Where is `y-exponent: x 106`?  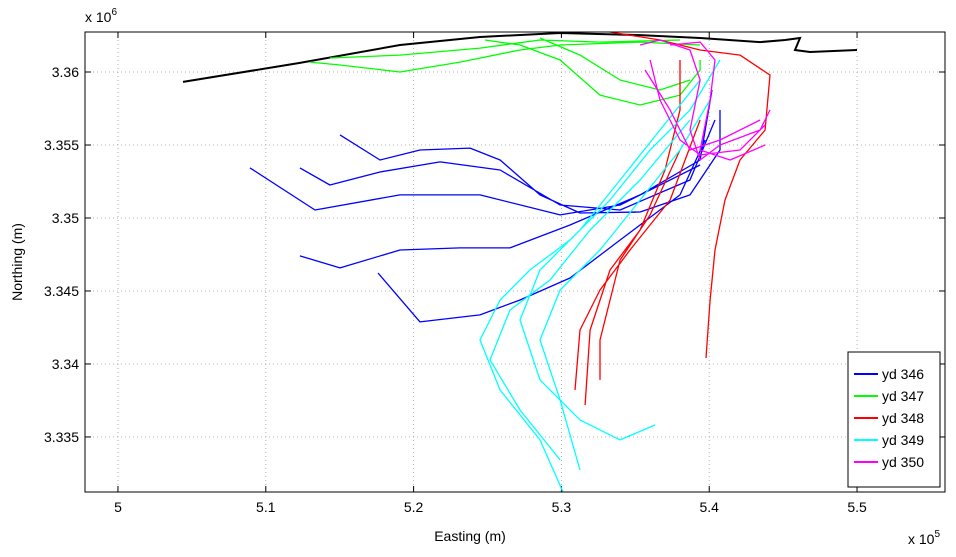 y-exponent: x 106 is located at coordinates (101, 16).